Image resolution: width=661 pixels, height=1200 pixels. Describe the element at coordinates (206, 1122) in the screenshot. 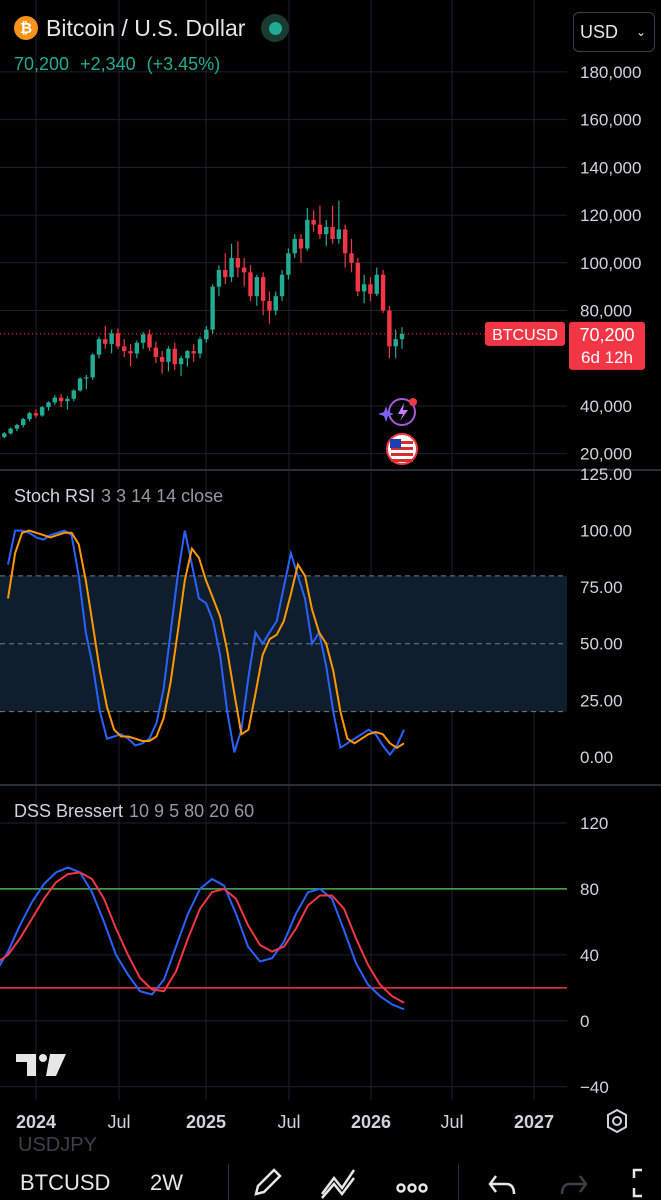

I see `time-tick-label: 2025` at that location.